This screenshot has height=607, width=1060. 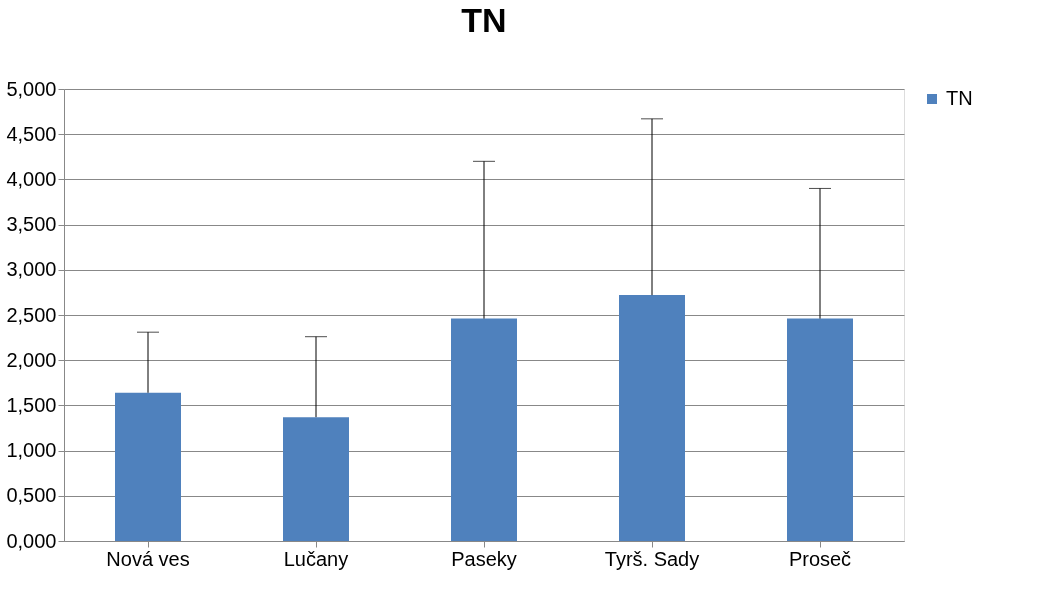 What do you see at coordinates (484, 558) in the screenshot?
I see `x-tick-label: Paseky` at bounding box center [484, 558].